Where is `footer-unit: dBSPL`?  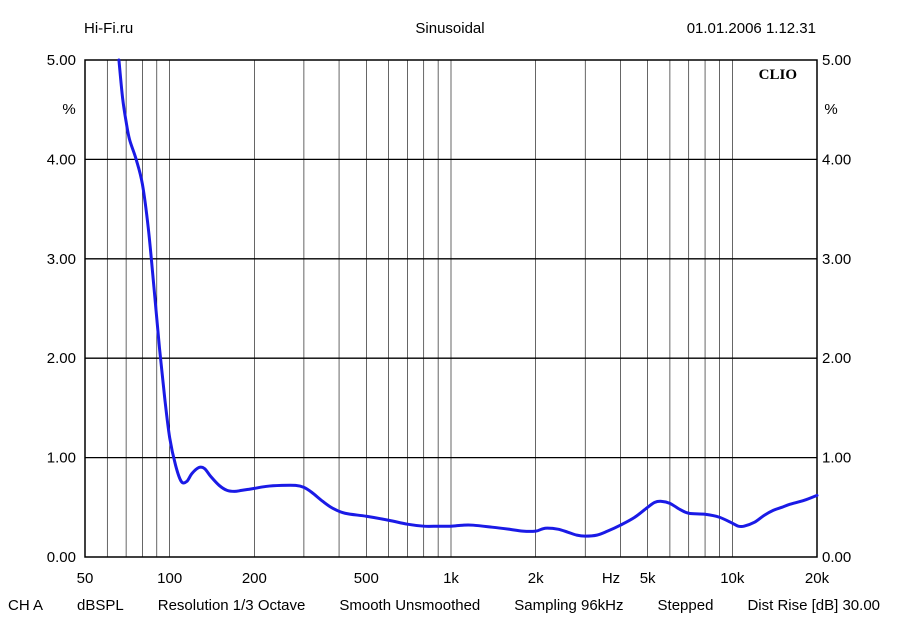 footer-unit: dBSPL is located at coordinates (100, 605).